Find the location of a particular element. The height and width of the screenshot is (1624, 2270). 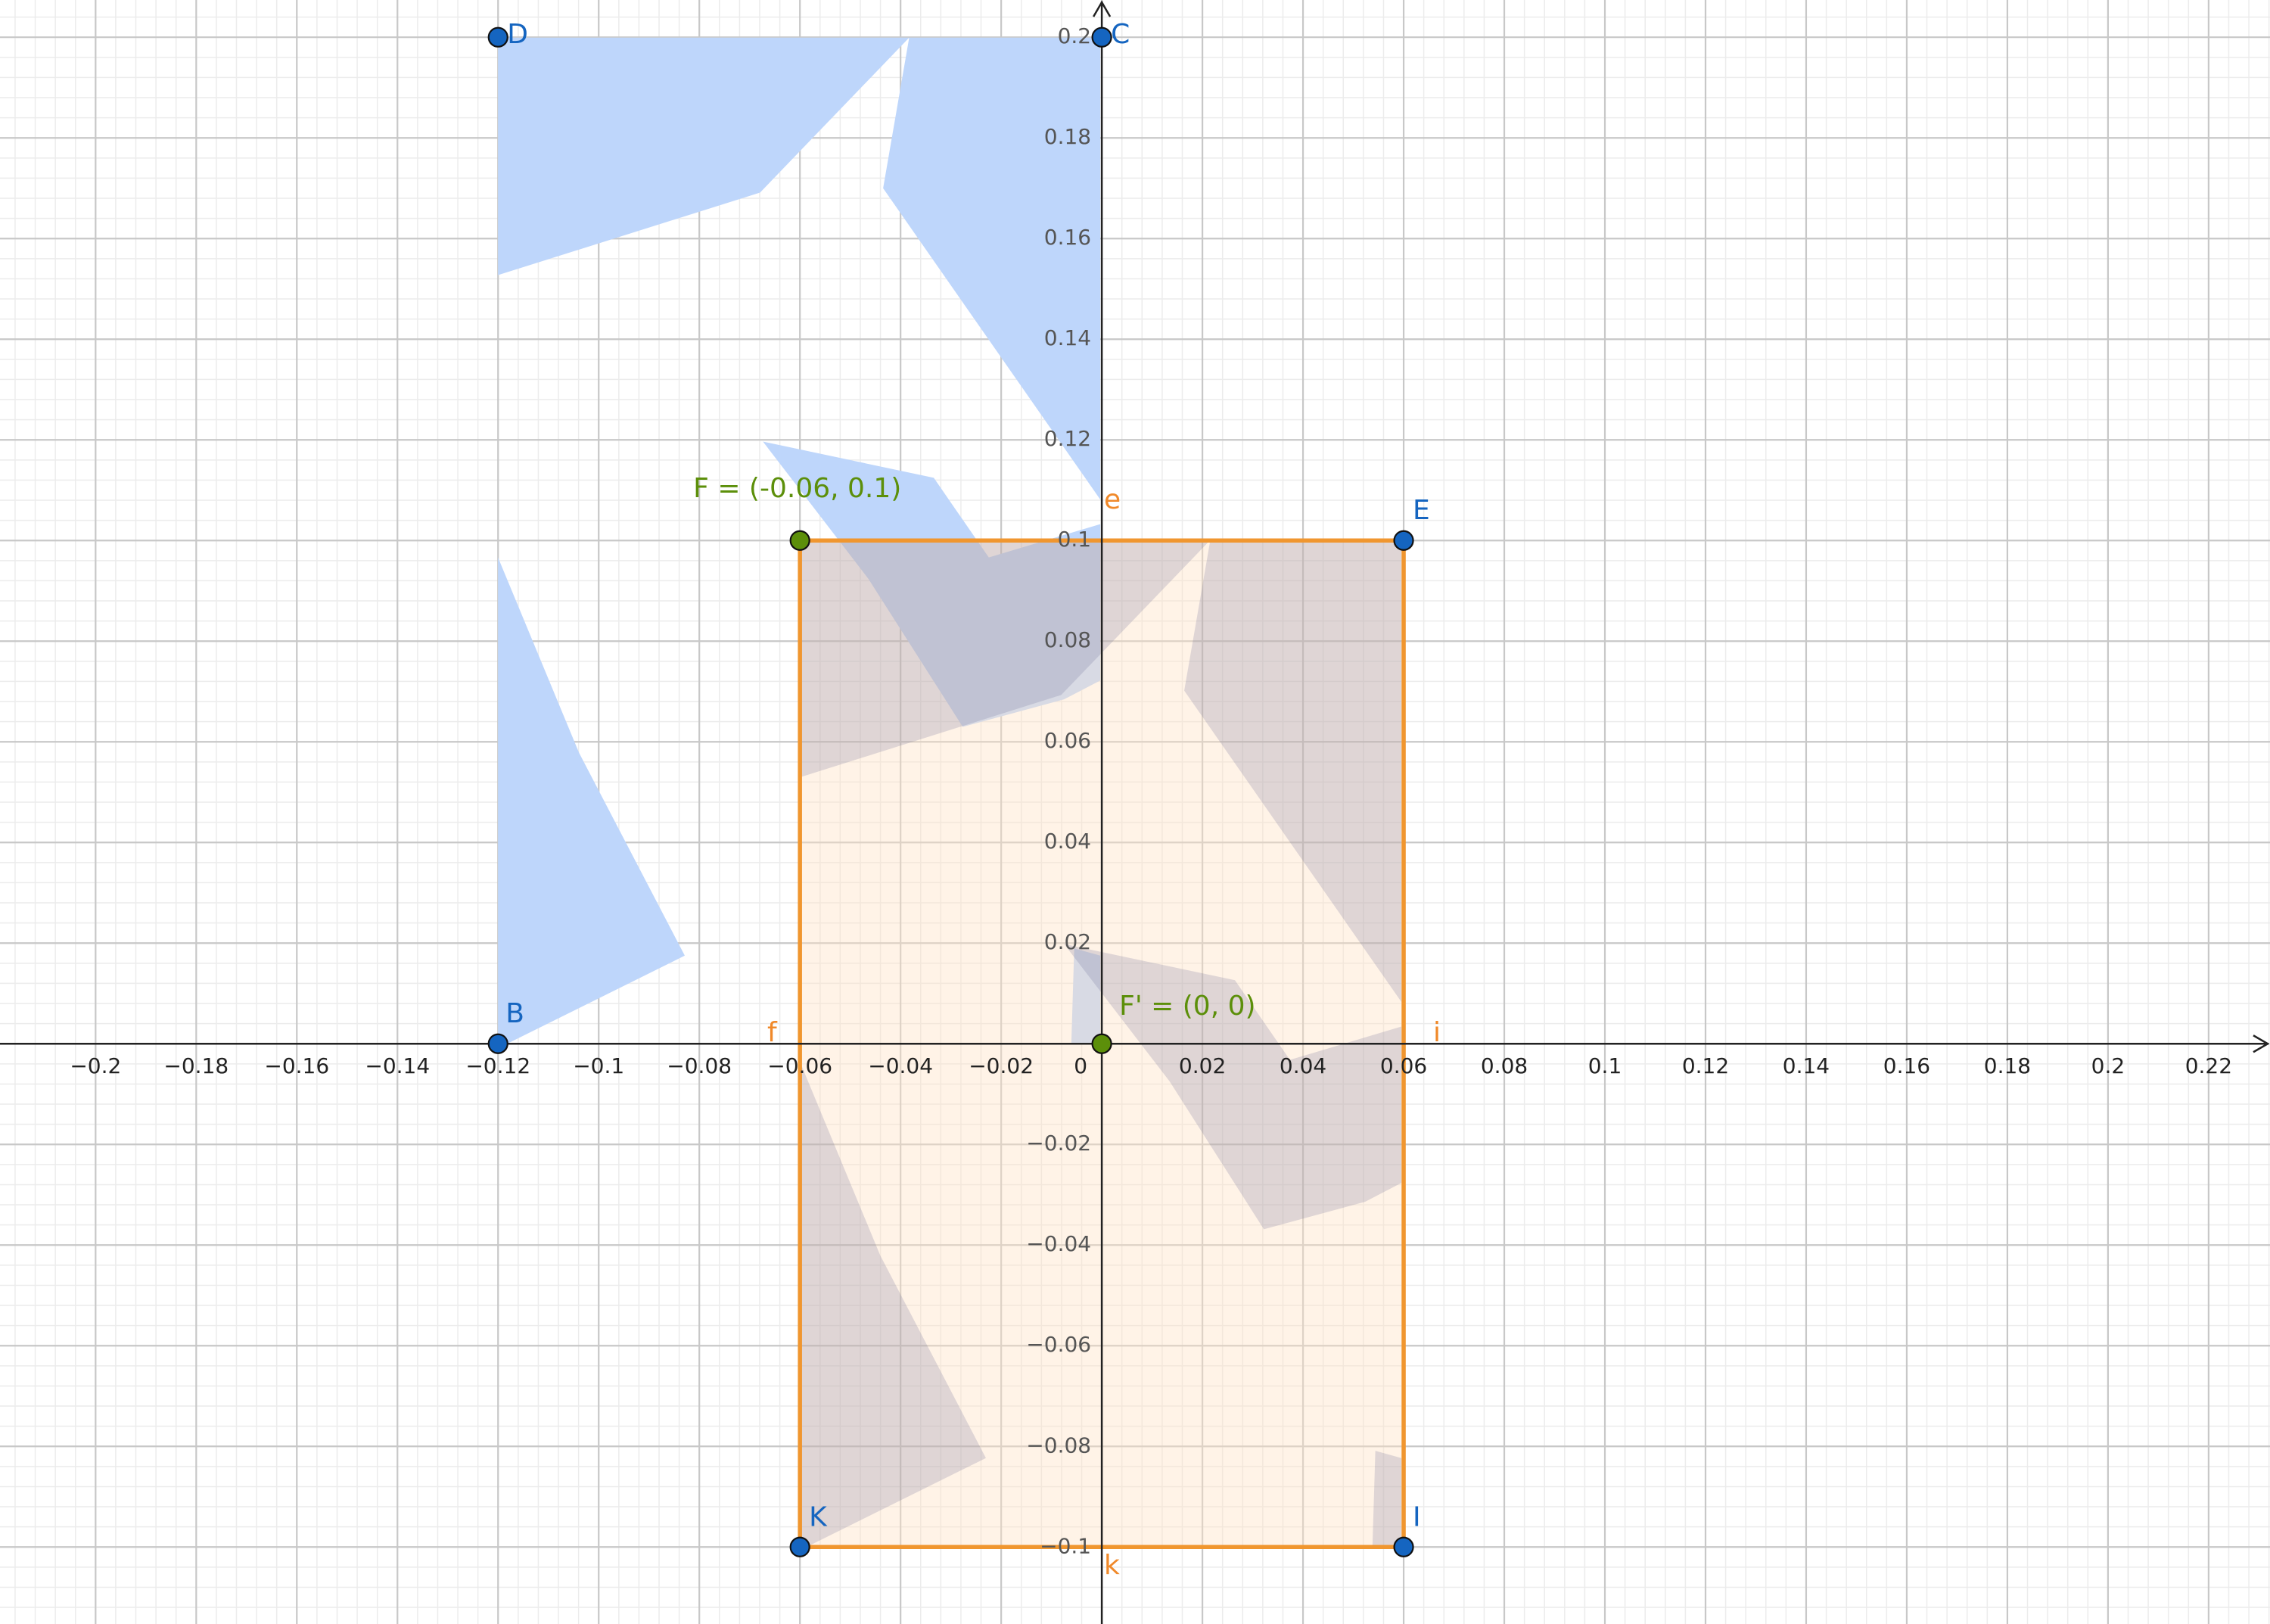

x-tick-label: 0.2 is located at coordinates (2108, 1065).